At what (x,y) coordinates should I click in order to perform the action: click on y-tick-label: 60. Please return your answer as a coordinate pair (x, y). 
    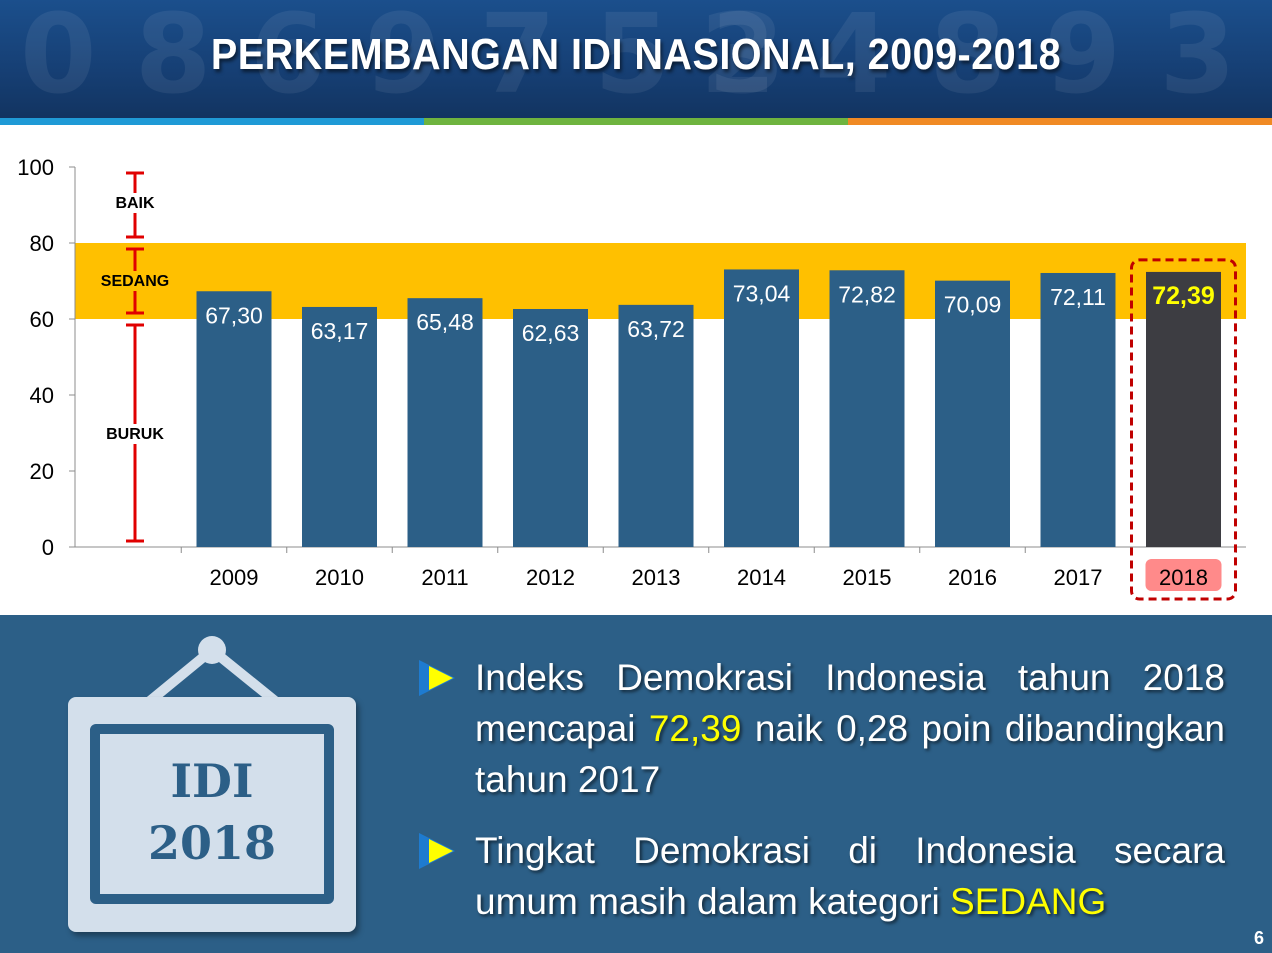
    Looking at the image, I should click on (42, 319).